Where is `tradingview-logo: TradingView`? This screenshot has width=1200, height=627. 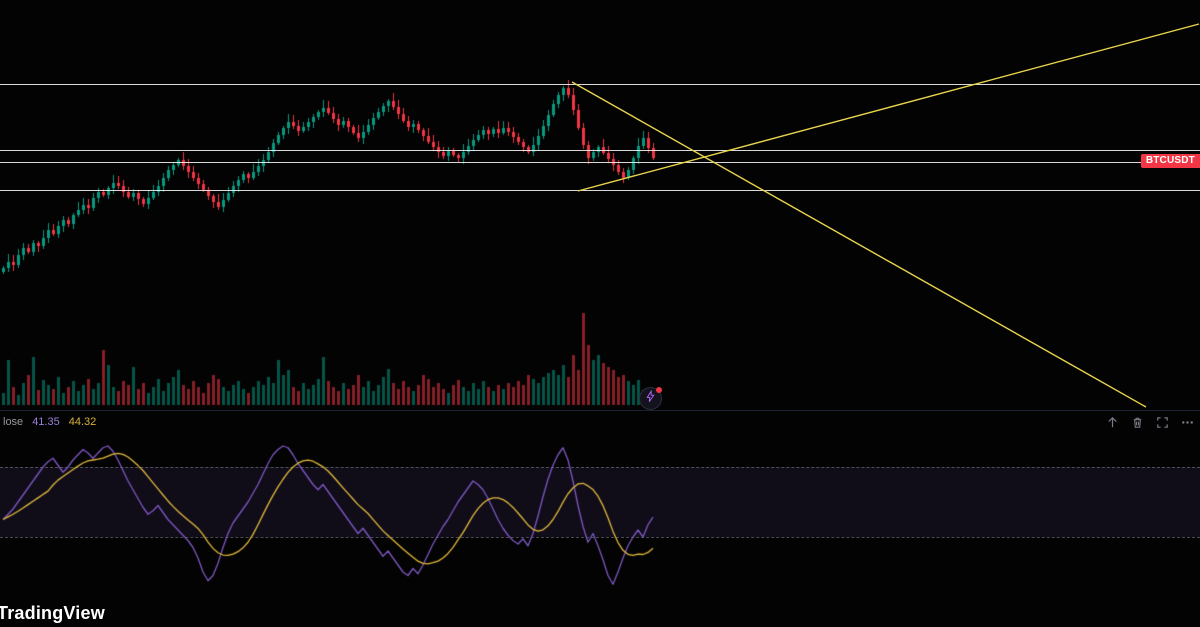
tradingview-logo: TradingView is located at coordinates (52, 613).